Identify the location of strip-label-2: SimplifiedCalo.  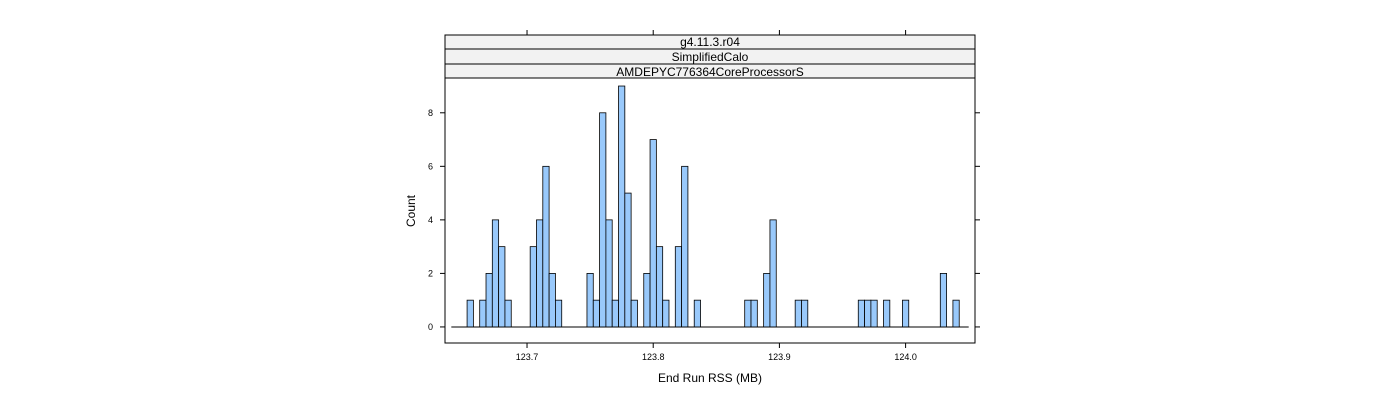
(710, 57).